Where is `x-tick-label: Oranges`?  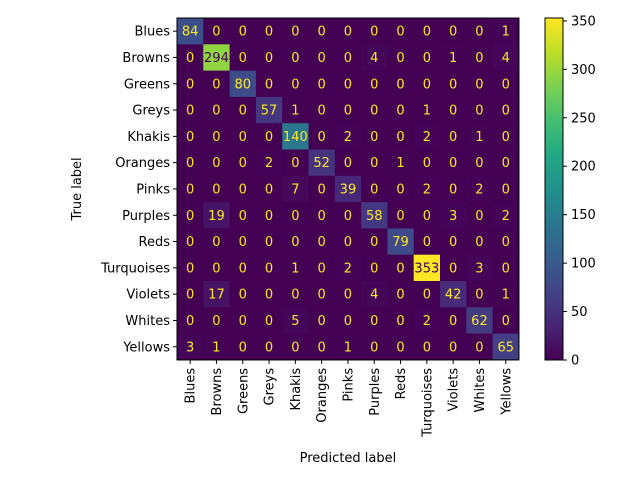
x-tick-label: Oranges is located at coordinates (322, 395).